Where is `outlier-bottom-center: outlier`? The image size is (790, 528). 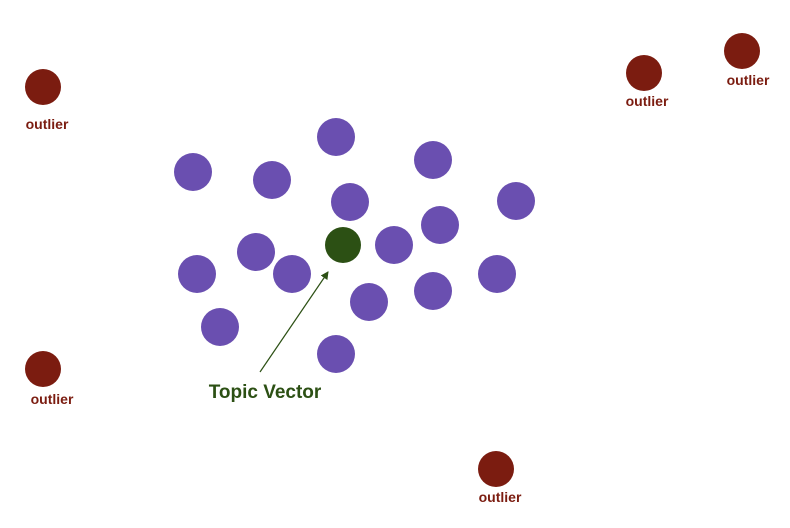 outlier-bottom-center: outlier is located at coordinates (500, 478).